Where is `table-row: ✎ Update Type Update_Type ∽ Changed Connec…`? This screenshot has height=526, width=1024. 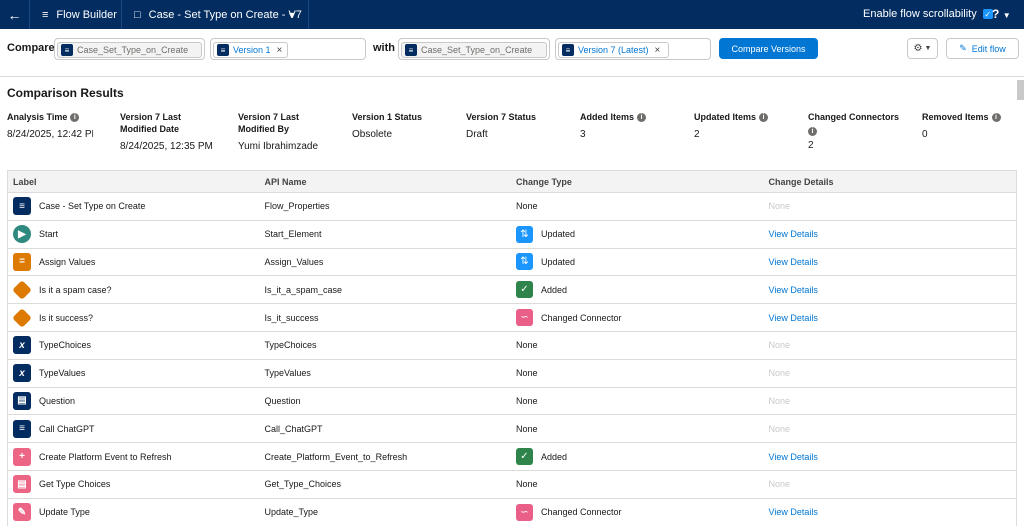
table-row: ✎ Update Type Update_Type ∽ Changed Connec… is located at coordinates (512, 512).